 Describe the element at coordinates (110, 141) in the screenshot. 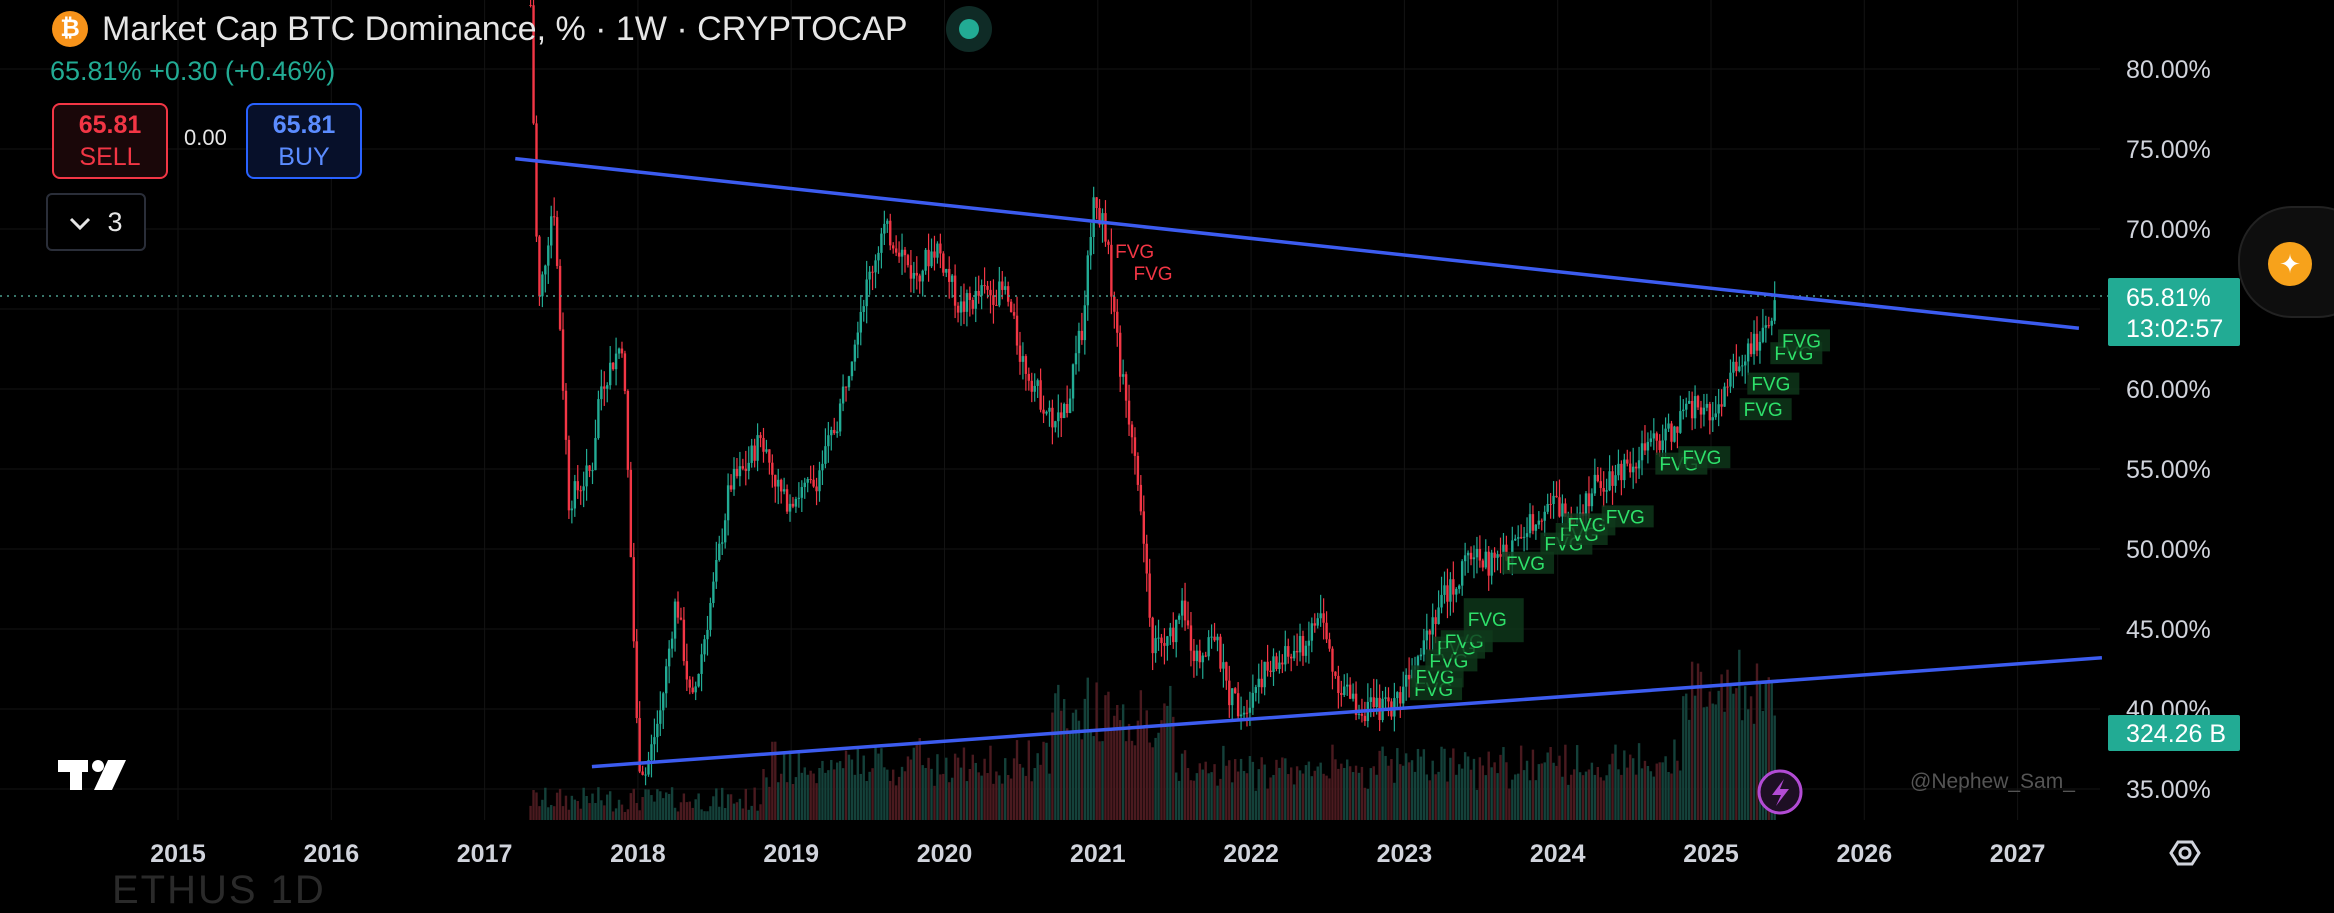

I see `sell-button: 65.81 SELL` at that location.